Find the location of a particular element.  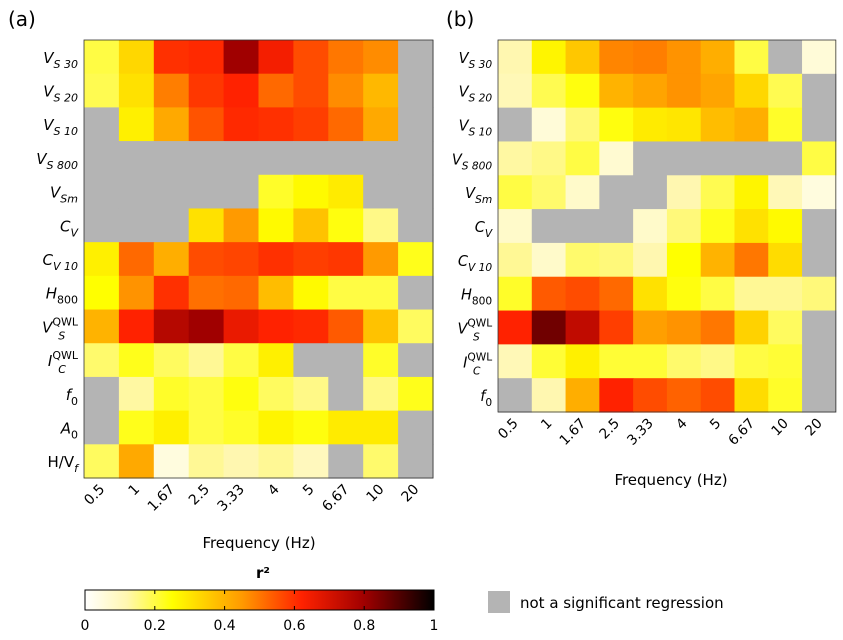

panel-a-row-label: VS 10 is located at coordinates (60, 127).